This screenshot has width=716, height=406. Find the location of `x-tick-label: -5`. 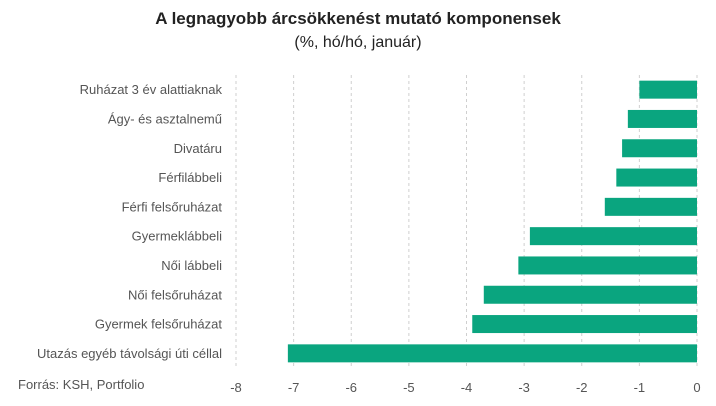

x-tick-label: -5 is located at coordinates (409, 387).